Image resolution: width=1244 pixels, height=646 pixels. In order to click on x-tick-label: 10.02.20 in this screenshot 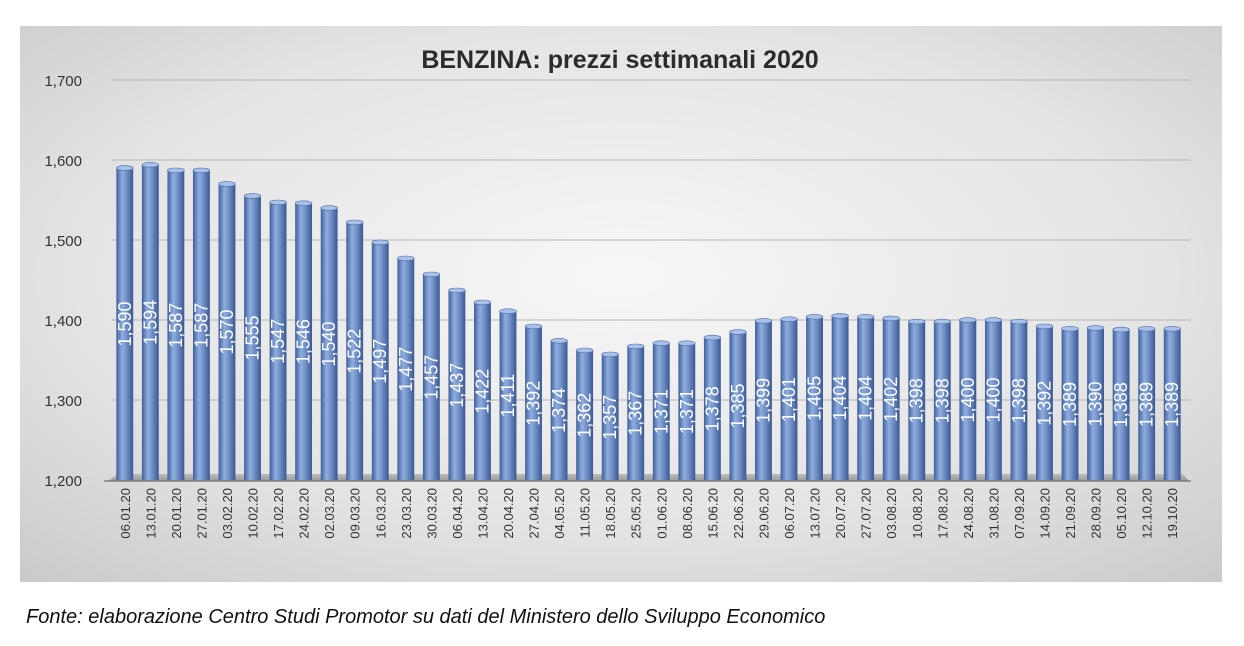, I will do `click(253, 513)`.